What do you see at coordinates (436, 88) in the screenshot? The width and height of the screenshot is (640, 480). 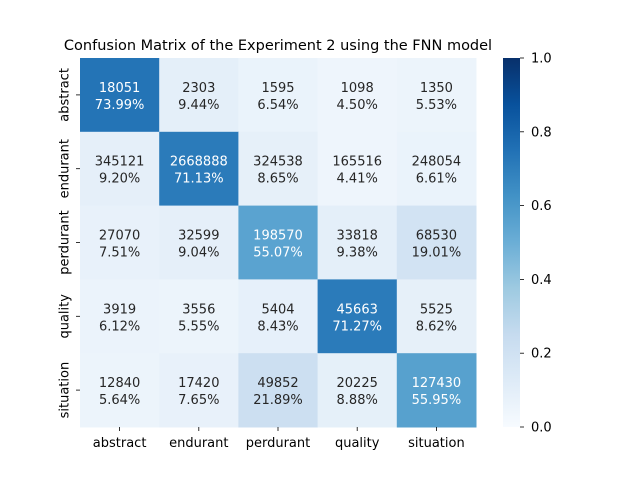 I see `cell-count-label: 1350` at bounding box center [436, 88].